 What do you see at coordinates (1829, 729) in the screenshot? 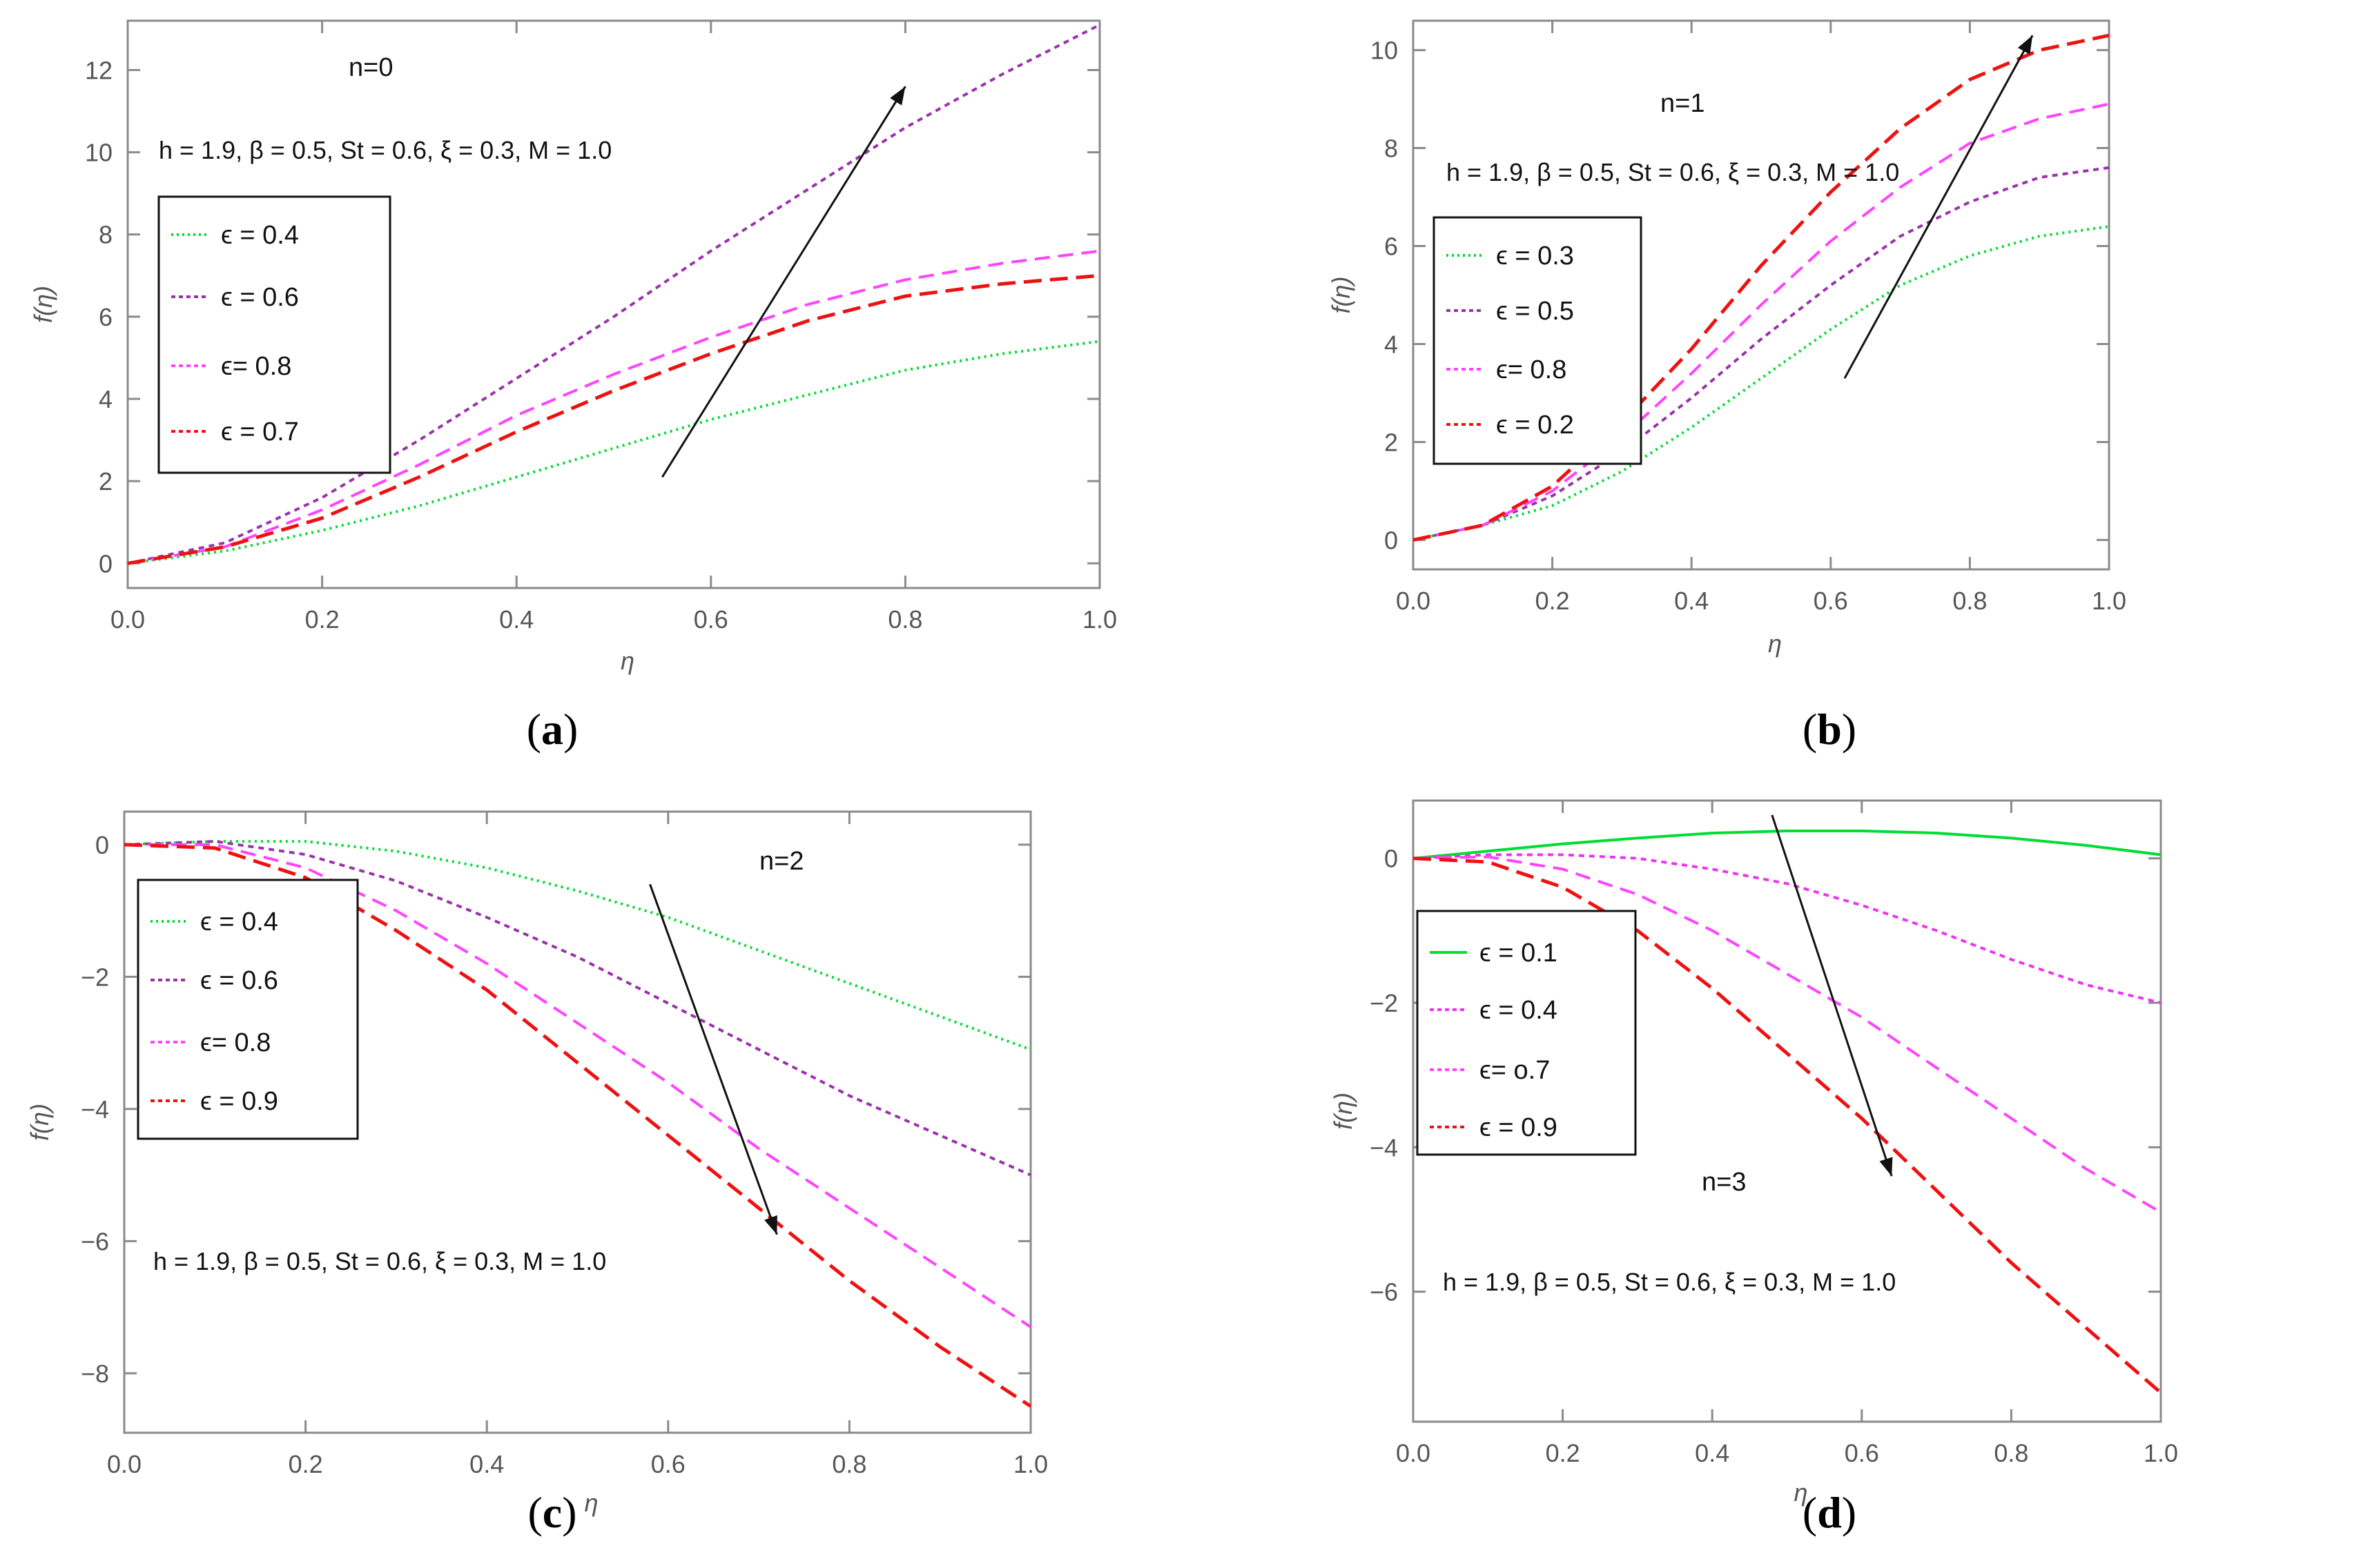
I see `caption-b: (b)` at bounding box center [1829, 729].